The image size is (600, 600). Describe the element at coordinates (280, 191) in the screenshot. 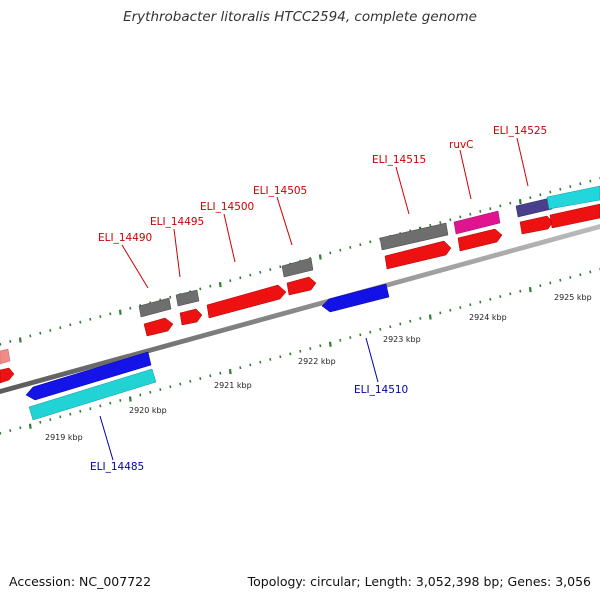

I see `gene-label: ELI_14505` at that location.